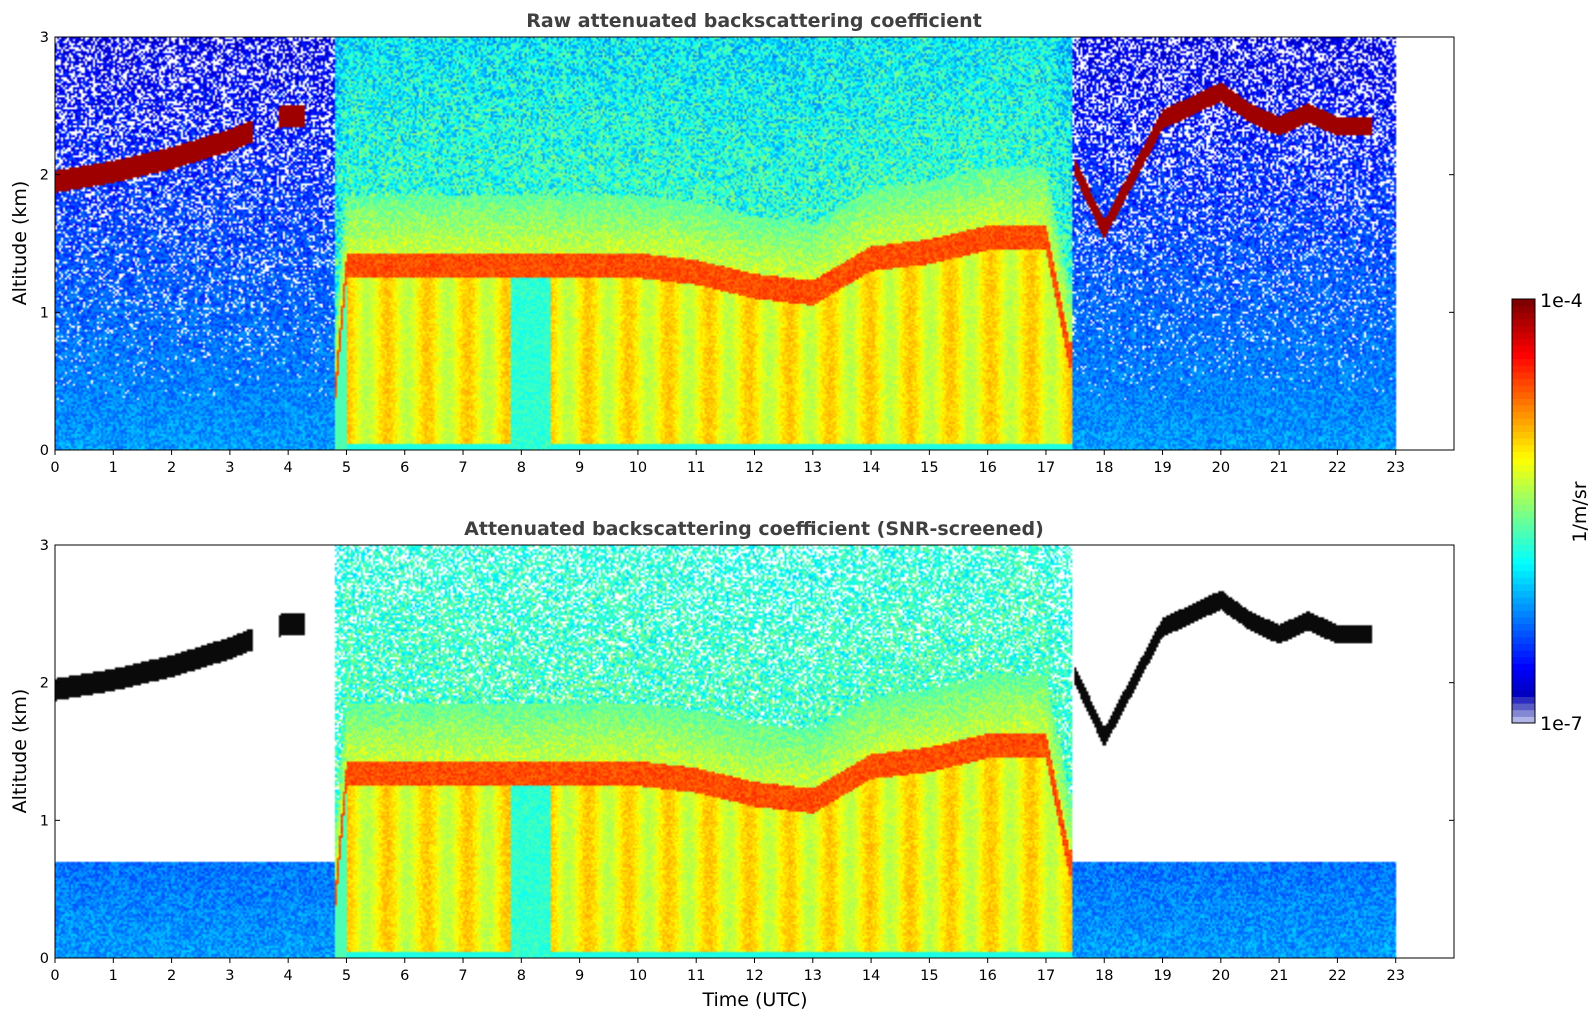 The width and height of the screenshot is (1595, 1020). I want to click on x-tick-label: 11, so click(696, 976).